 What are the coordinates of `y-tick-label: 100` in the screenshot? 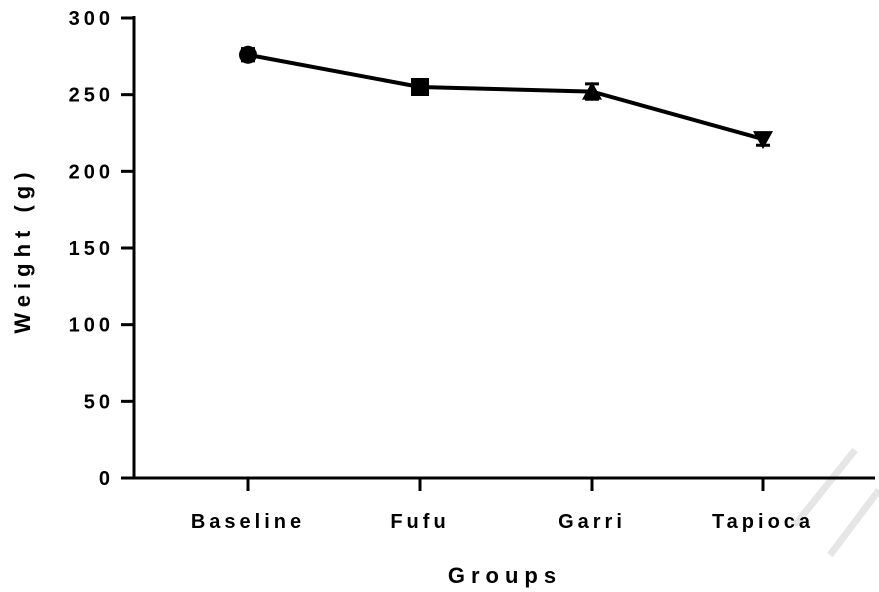 It's located at (91, 326).